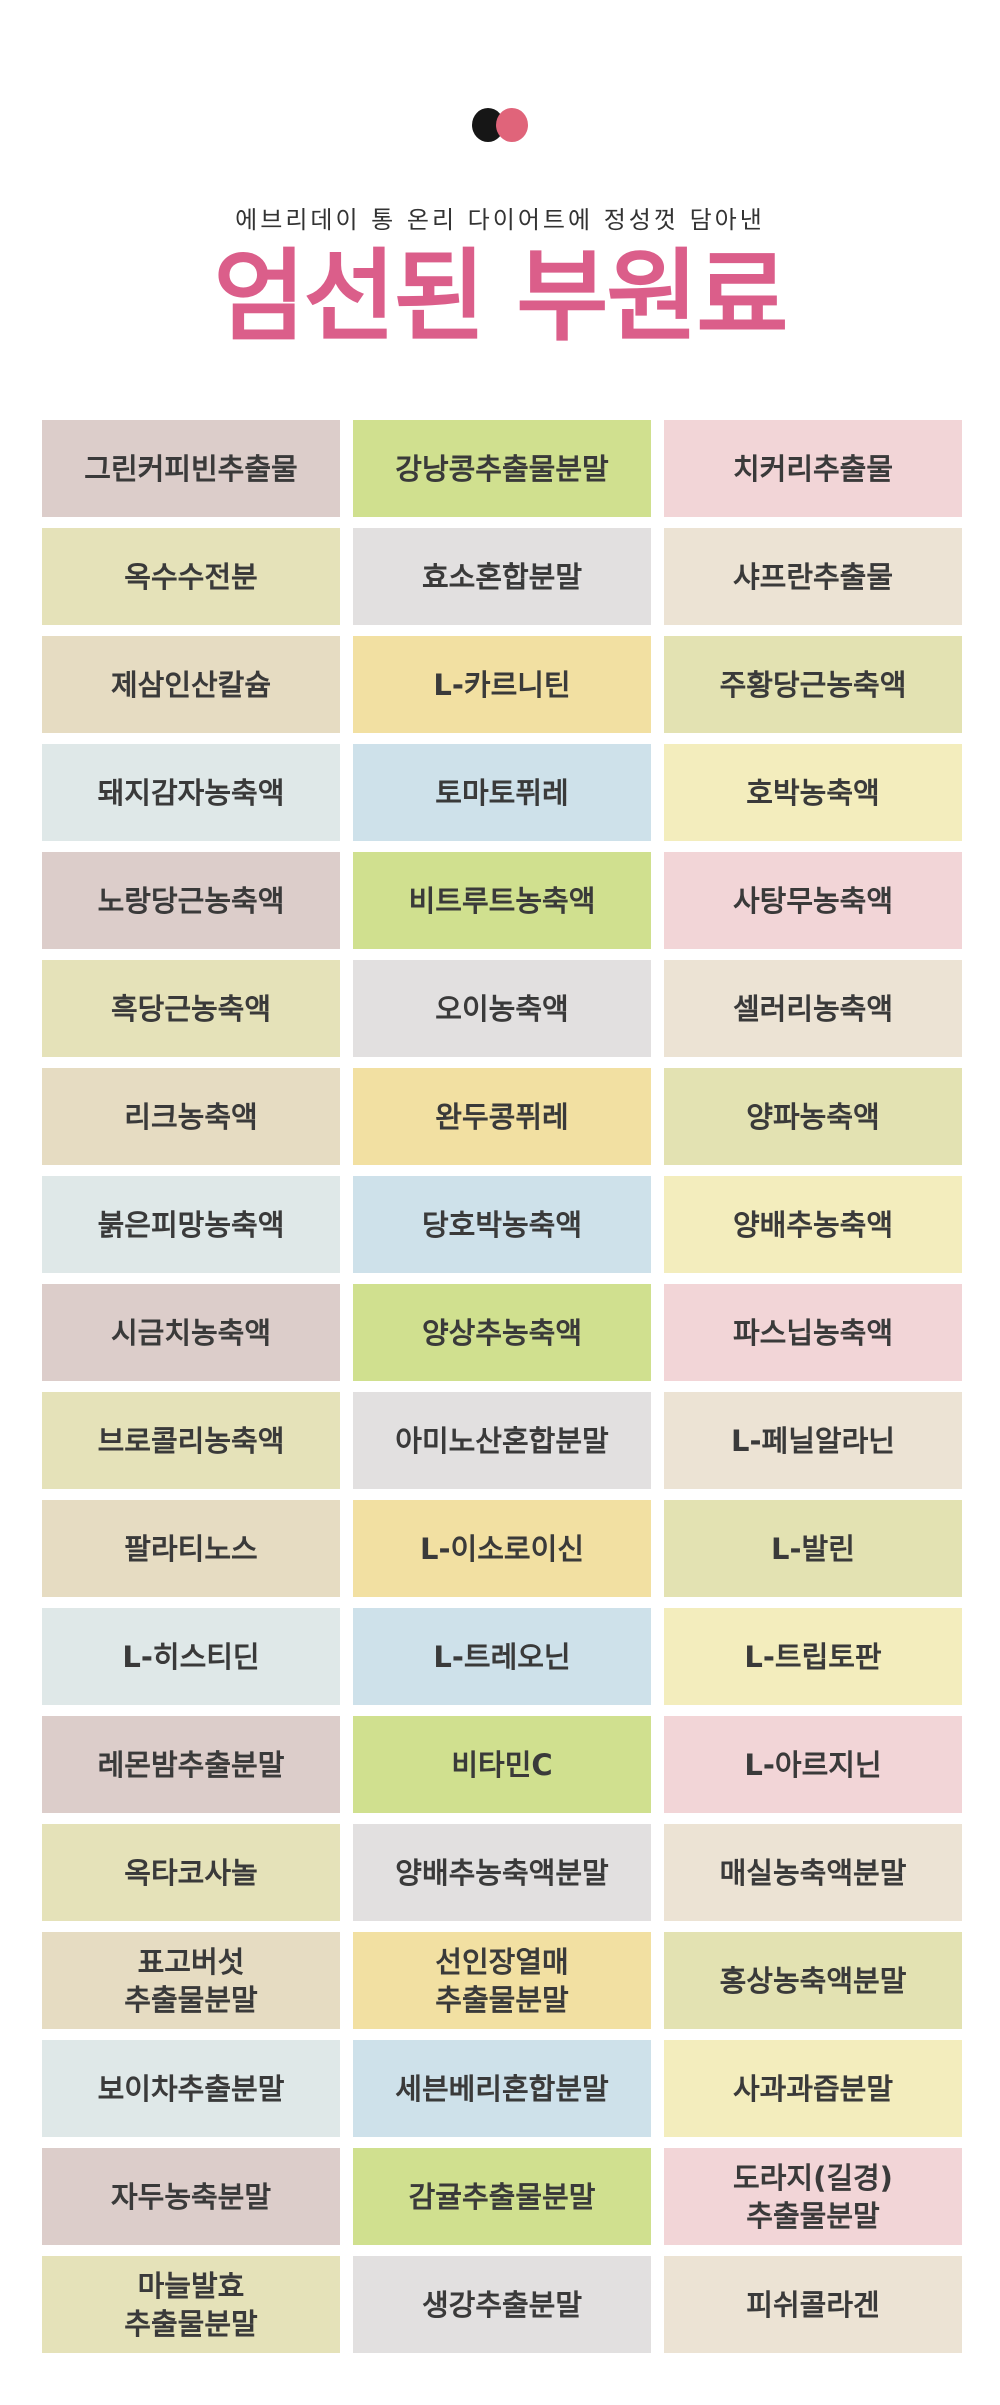  I want to click on brand-logo, so click(502, 126).